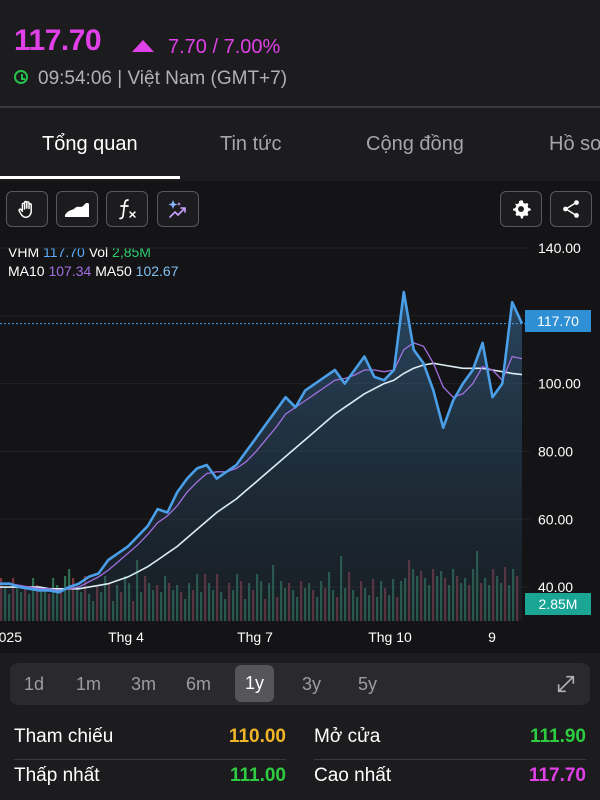 This screenshot has width=600, height=800. What do you see at coordinates (70, 271) in the screenshot?
I see `legend-ma10-value: 107.34` at bounding box center [70, 271].